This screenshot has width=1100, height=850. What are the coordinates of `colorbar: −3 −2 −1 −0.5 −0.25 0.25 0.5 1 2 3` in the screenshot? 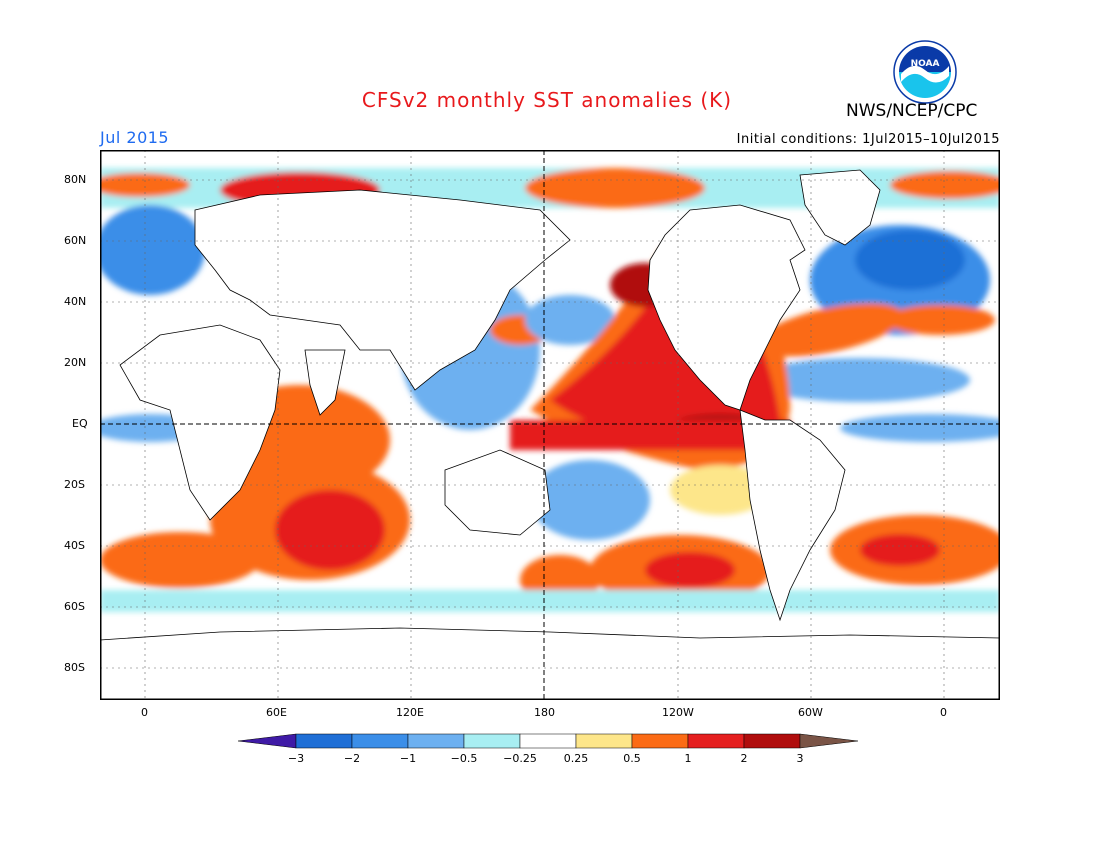 It's located at (548, 749).